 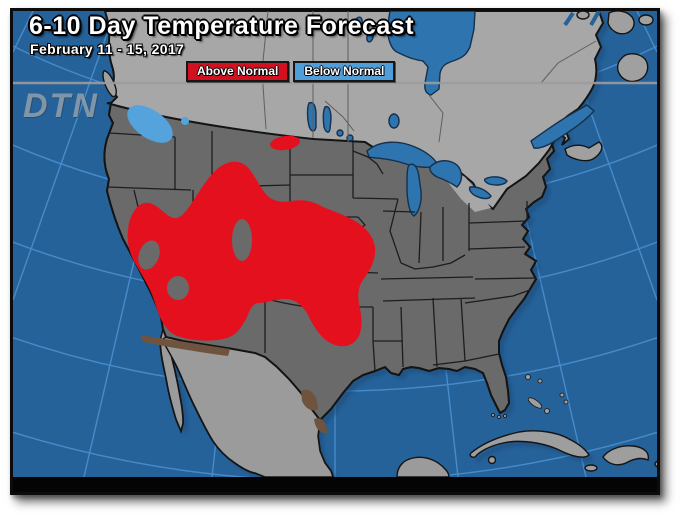 I want to click on above-normal-hole-arizona, so click(x=178, y=288).